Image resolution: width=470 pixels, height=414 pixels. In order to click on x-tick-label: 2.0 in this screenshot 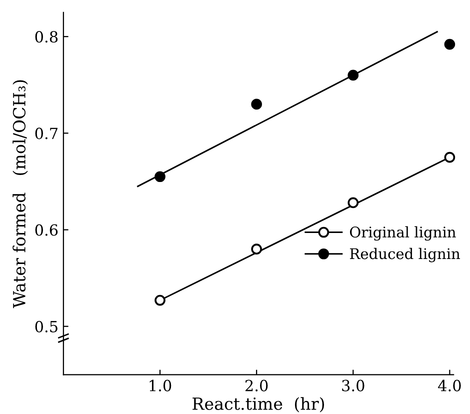, I will do `click(256, 386)`.